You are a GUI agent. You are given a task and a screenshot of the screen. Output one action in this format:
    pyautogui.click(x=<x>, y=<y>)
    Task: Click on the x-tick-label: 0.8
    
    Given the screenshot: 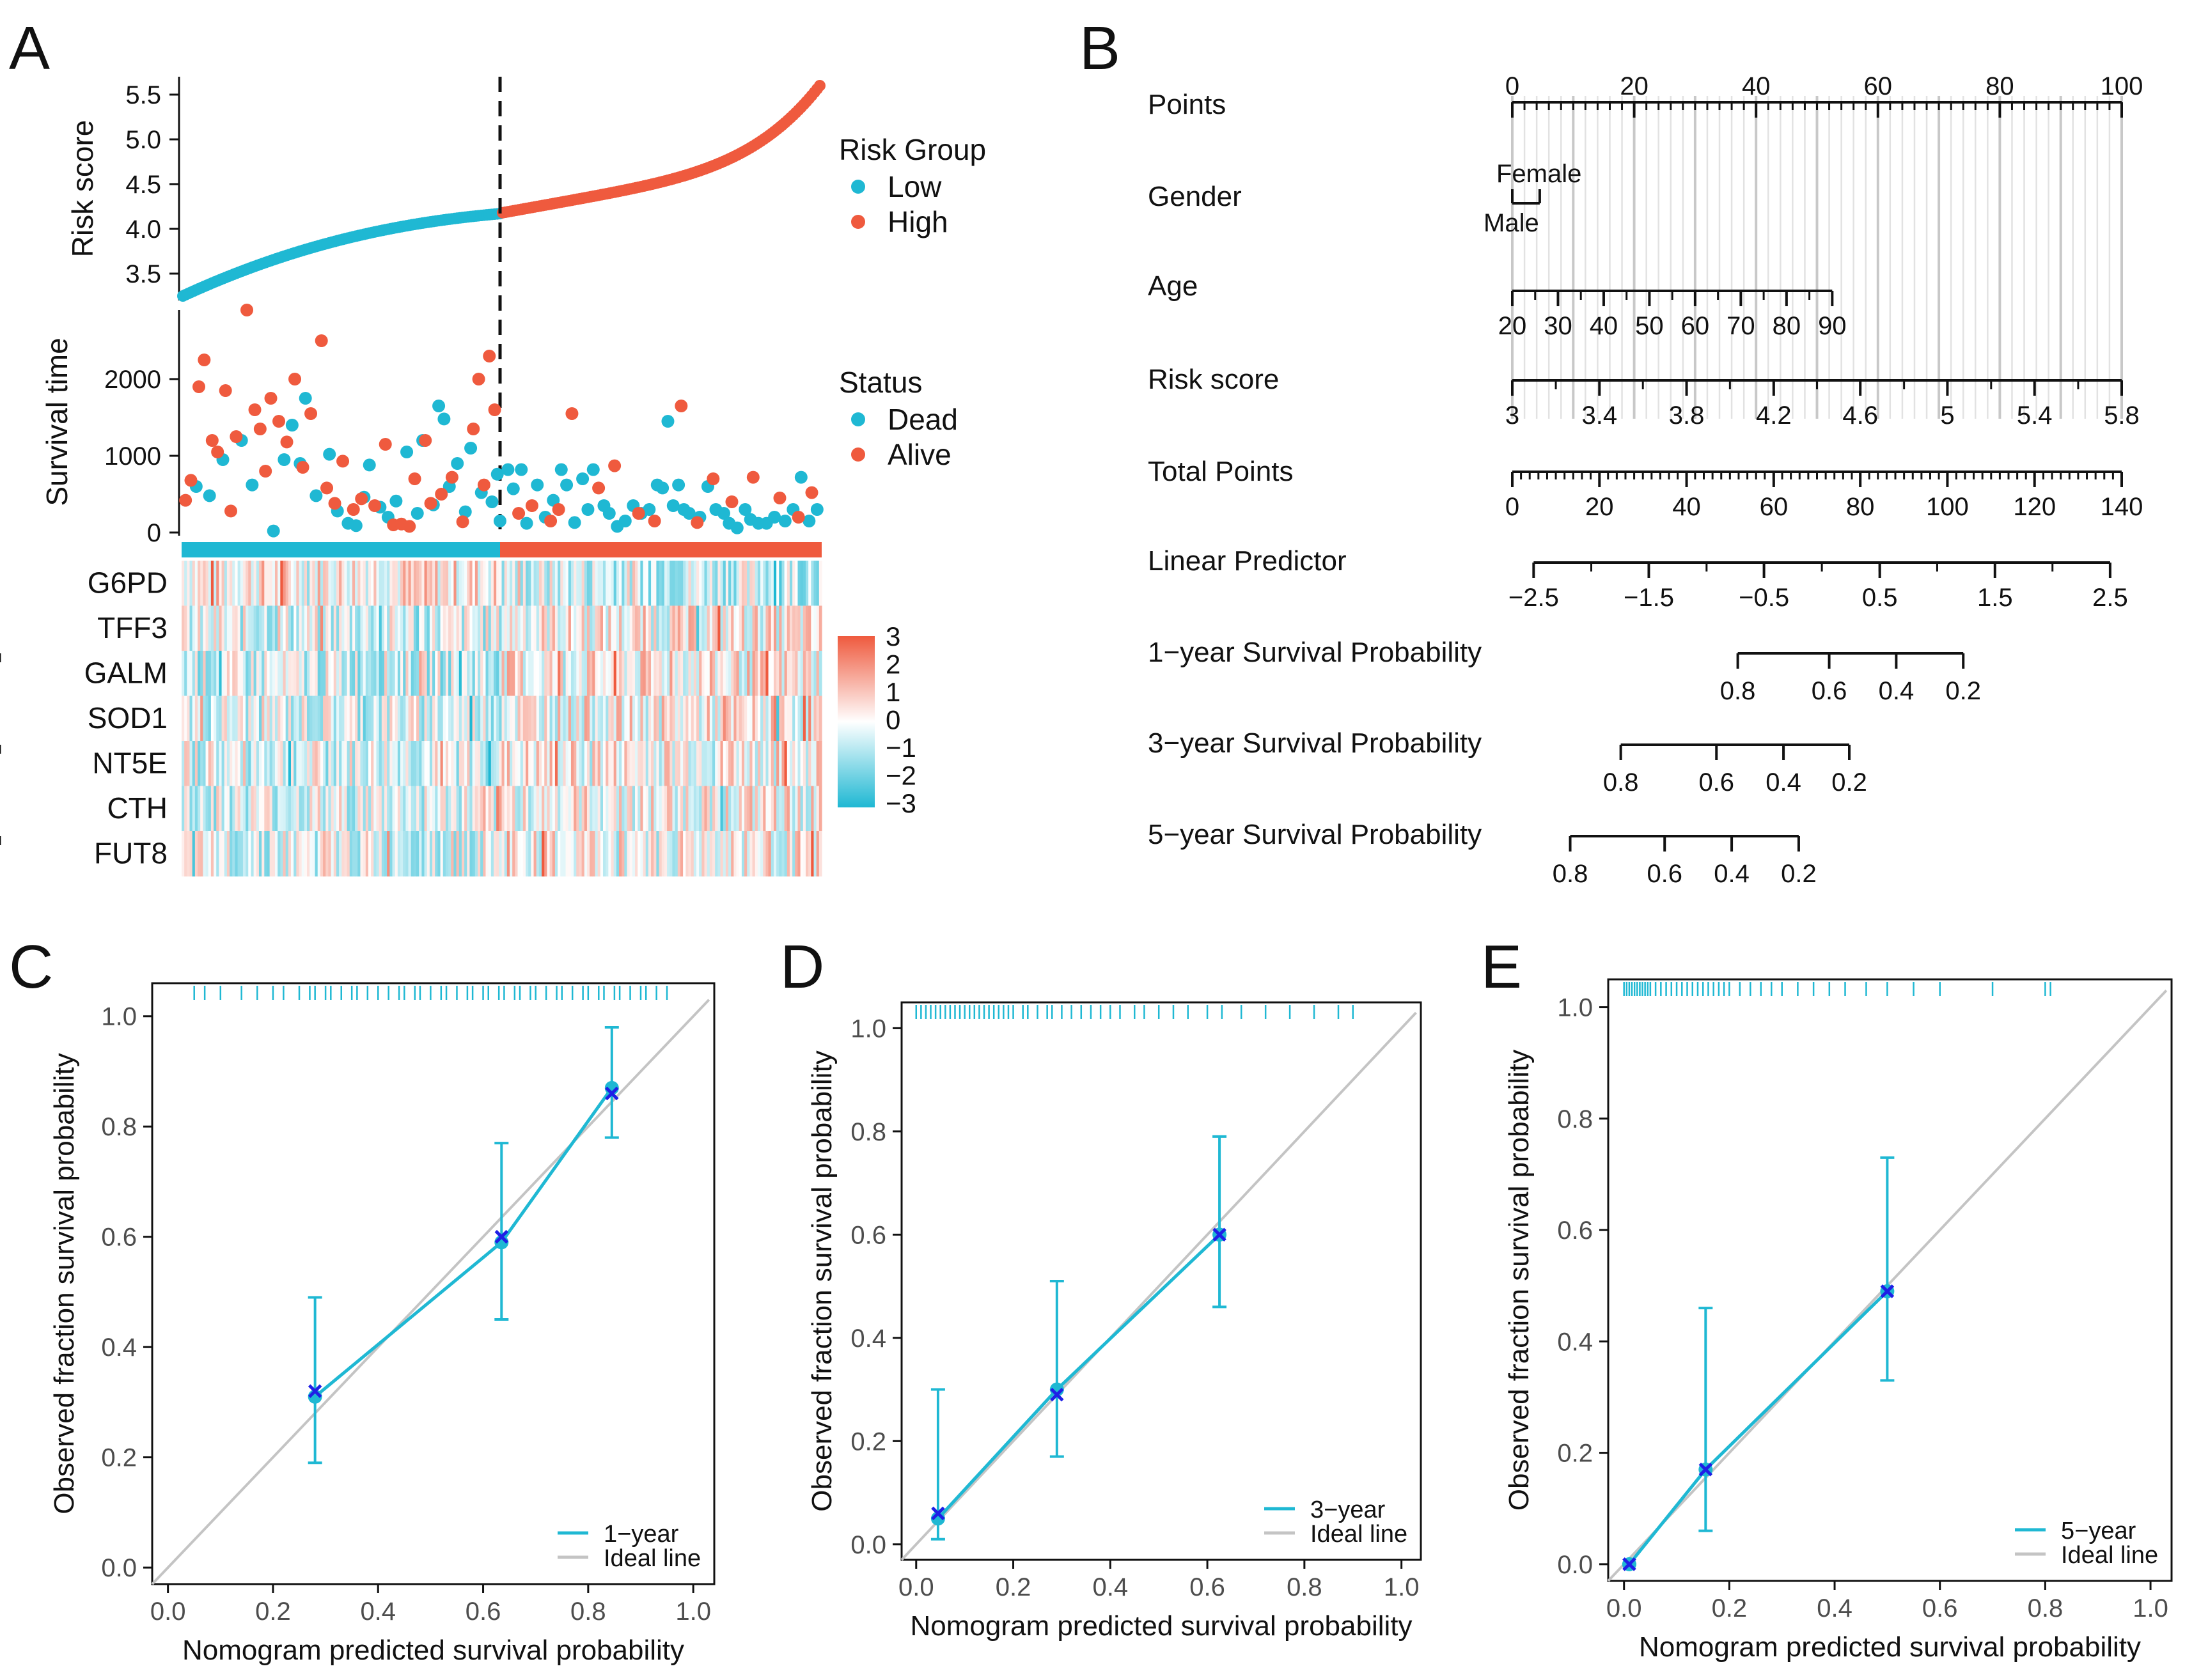 What is the action you would take?
    pyautogui.click(x=1304, y=1587)
    